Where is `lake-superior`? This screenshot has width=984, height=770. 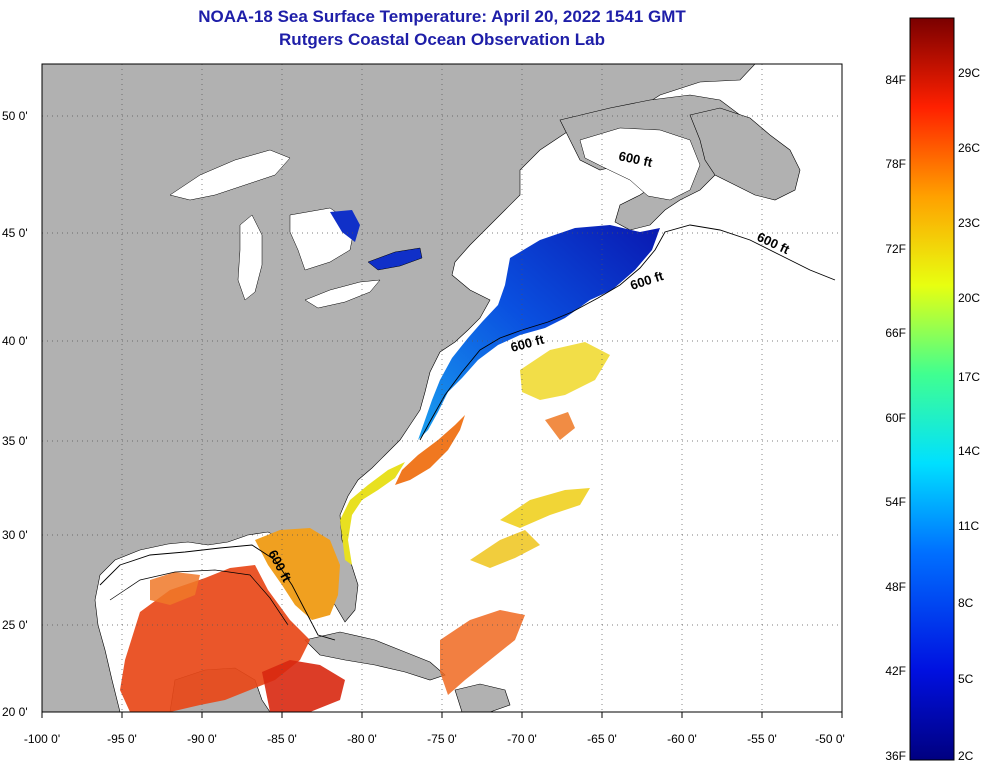 lake-superior is located at coordinates (230, 175).